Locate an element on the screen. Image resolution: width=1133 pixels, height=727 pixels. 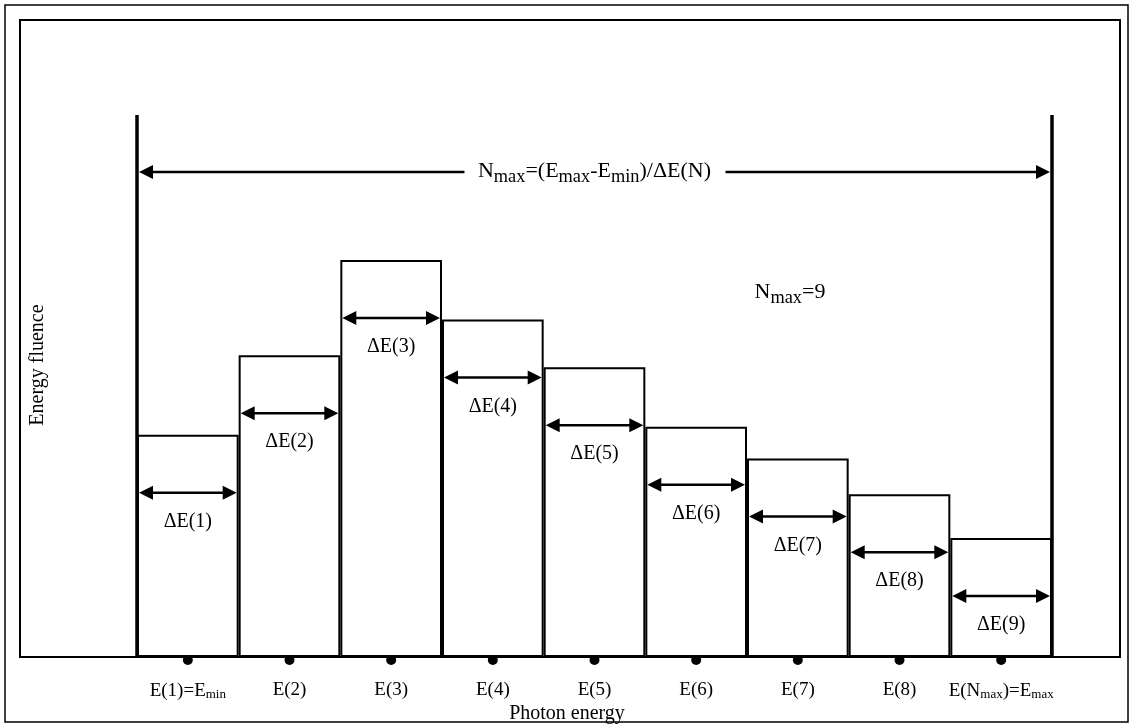
x-tick-label: E(8) is located at coordinates (899, 689).